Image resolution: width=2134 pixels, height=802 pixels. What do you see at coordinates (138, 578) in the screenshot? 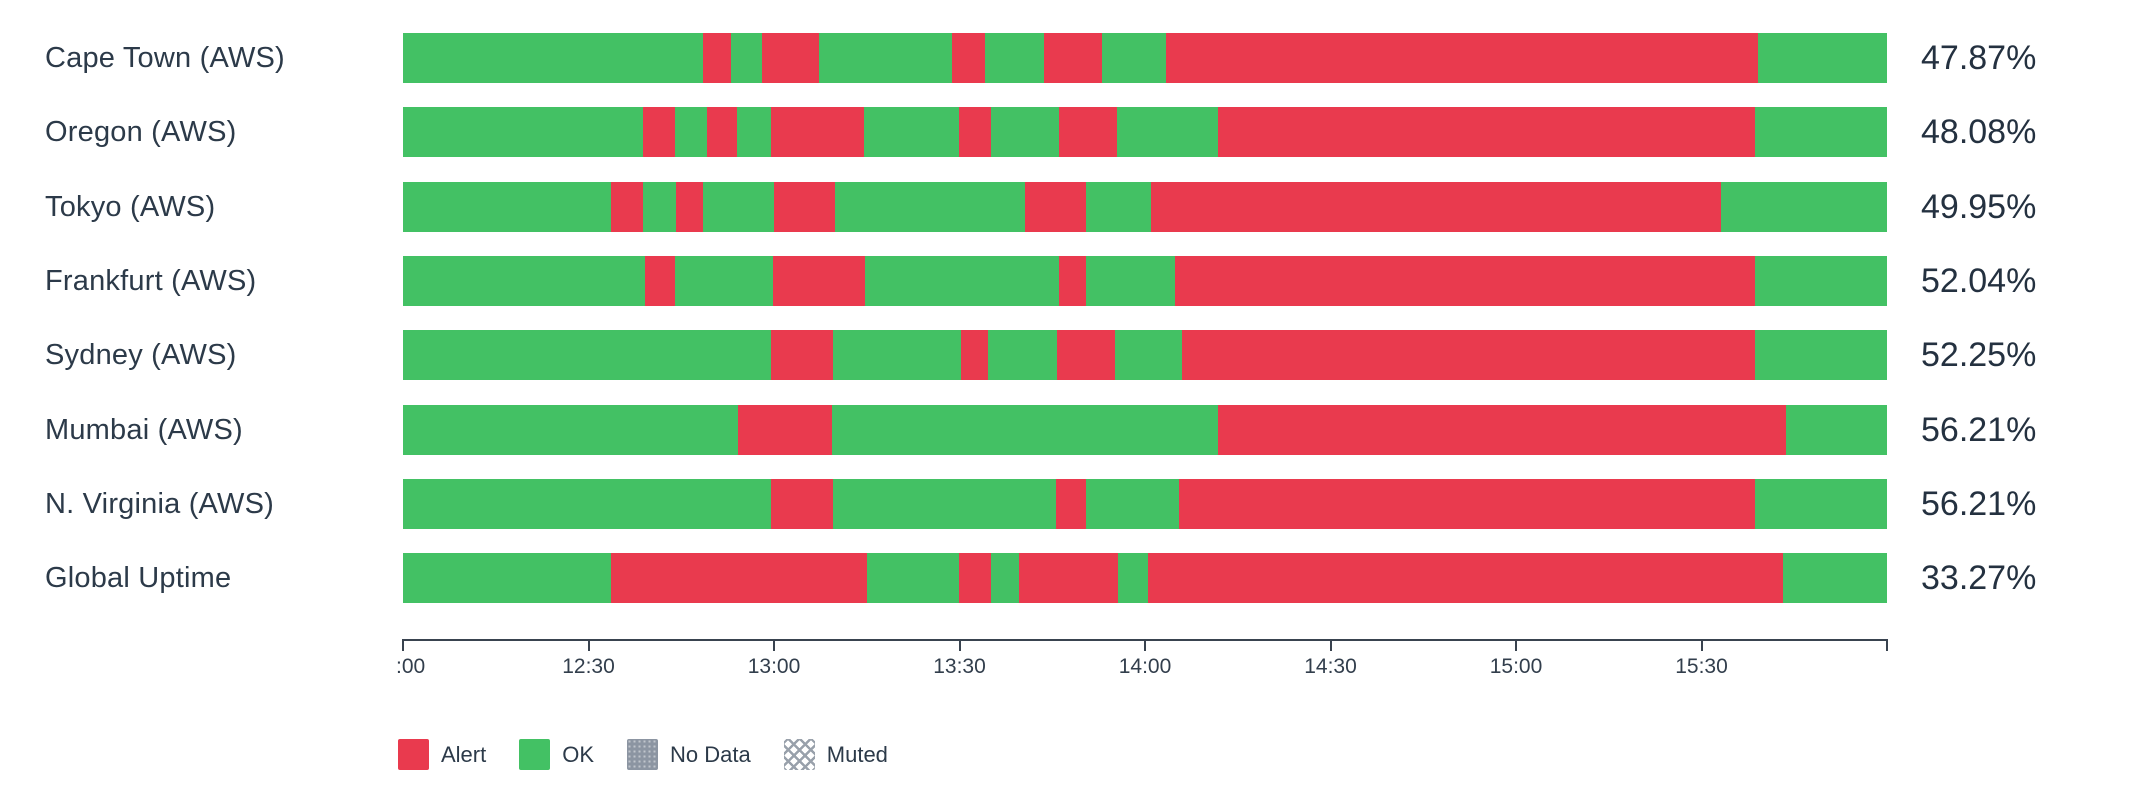
I see `row-label: Global Uptime` at bounding box center [138, 578].